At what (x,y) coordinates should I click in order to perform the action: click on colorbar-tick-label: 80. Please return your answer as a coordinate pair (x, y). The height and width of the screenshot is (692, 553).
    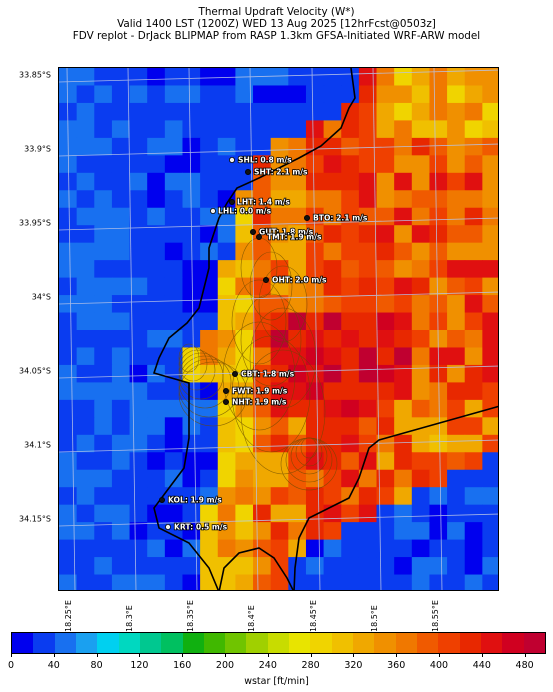
    Looking at the image, I should click on (96, 665).